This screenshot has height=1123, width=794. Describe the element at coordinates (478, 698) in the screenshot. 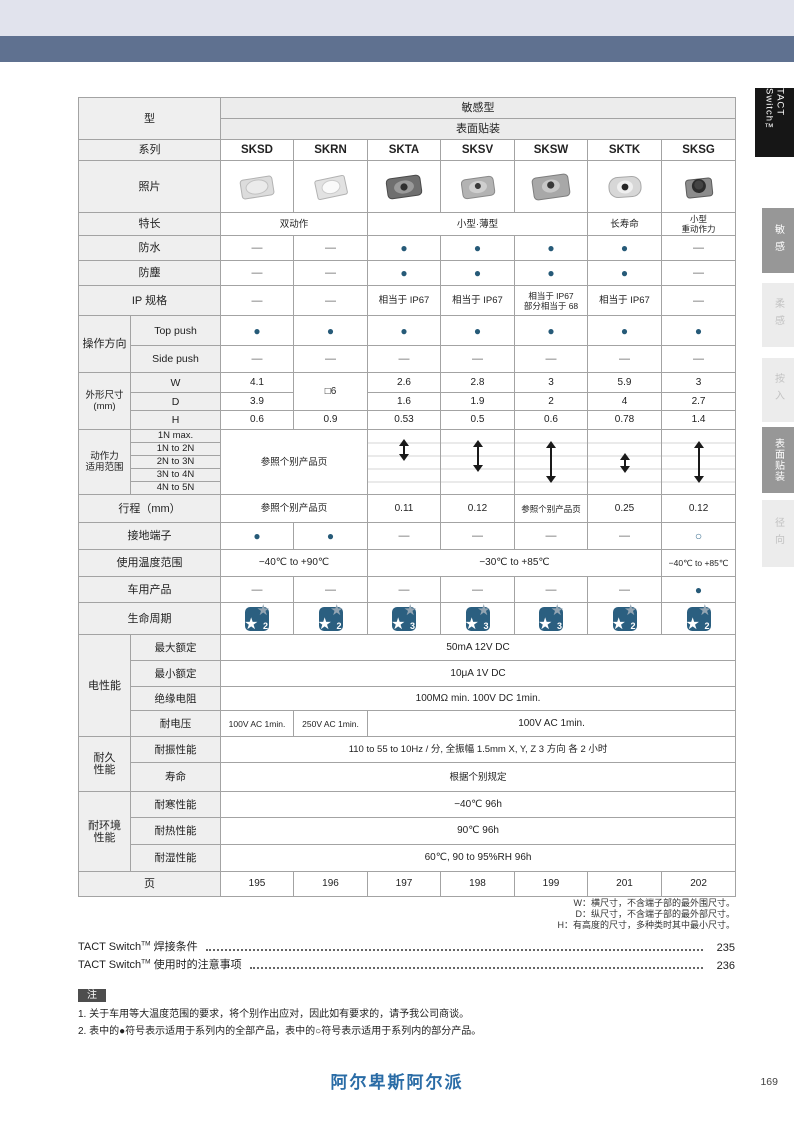

I see `spec-cell: 100MΩ min. 100V DC 1min.` at that location.